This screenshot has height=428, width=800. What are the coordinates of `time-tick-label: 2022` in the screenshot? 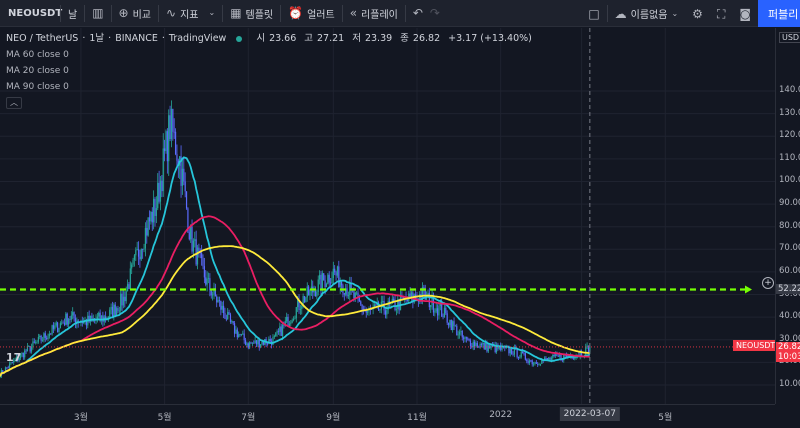 It's located at (501, 415).